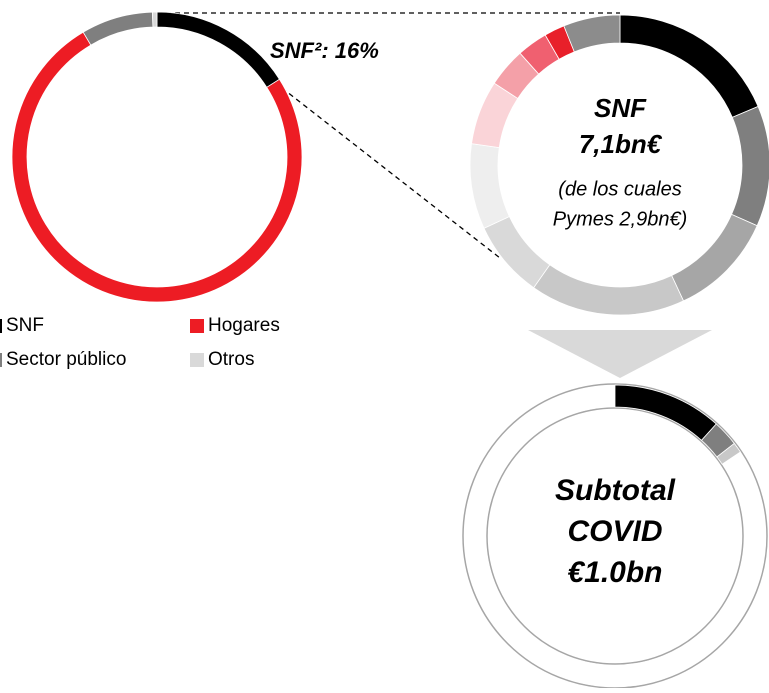 The height and width of the screenshot is (693, 769). I want to click on legend-label: Hogares, so click(244, 325).